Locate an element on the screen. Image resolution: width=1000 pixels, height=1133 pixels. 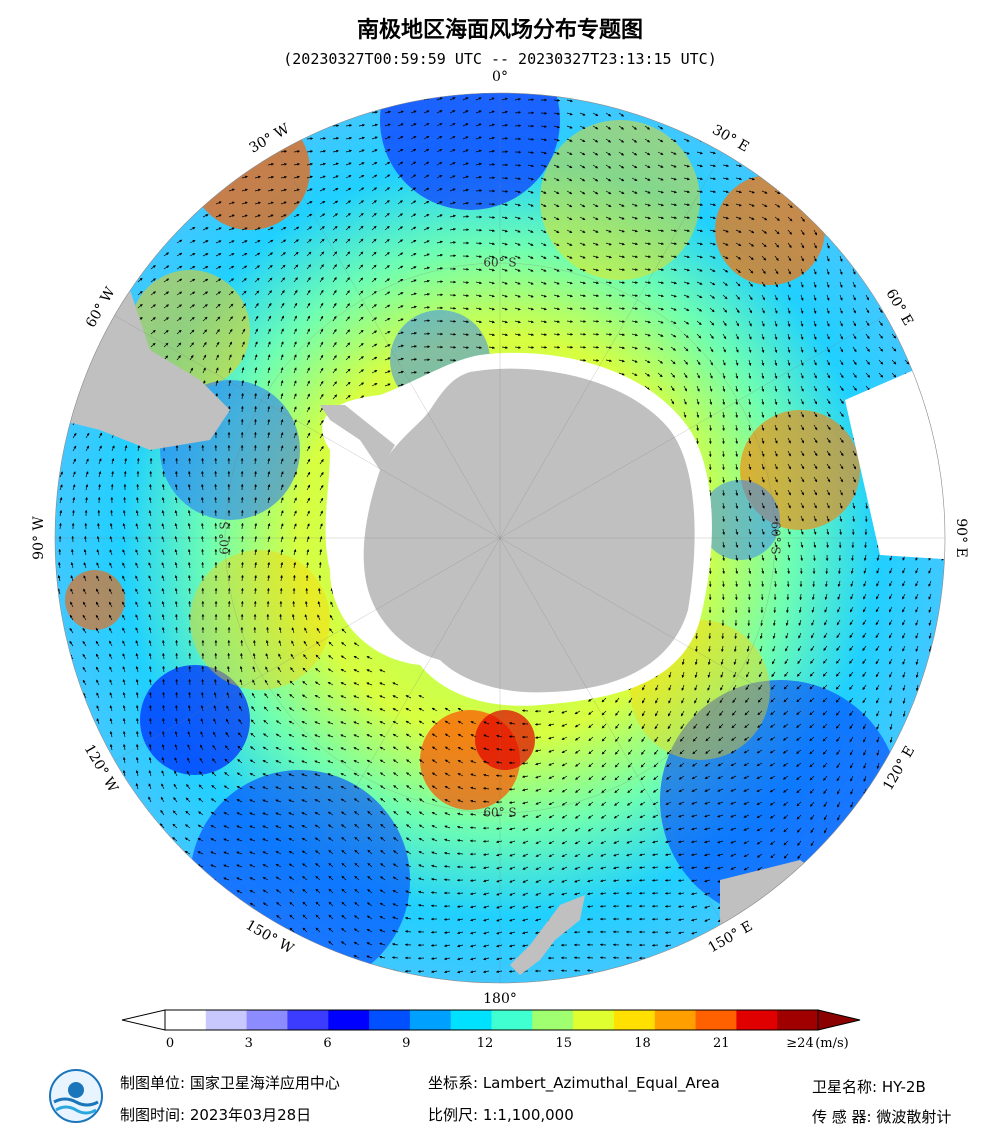
colorbar-max-triangle is located at coordinates (839, 1020).